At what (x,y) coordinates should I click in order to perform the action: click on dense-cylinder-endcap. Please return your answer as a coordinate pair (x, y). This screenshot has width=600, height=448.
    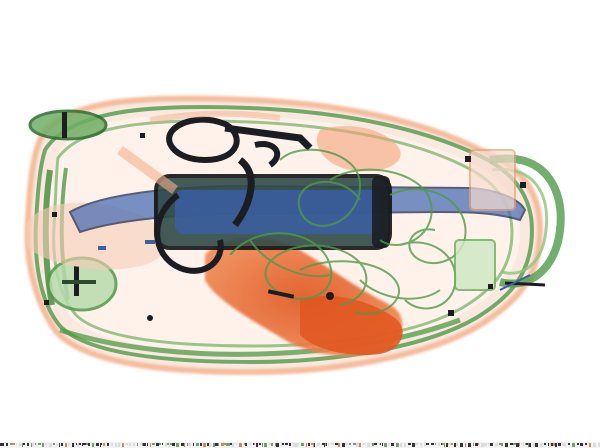
    Looking at the image, I should click on (381, 212).